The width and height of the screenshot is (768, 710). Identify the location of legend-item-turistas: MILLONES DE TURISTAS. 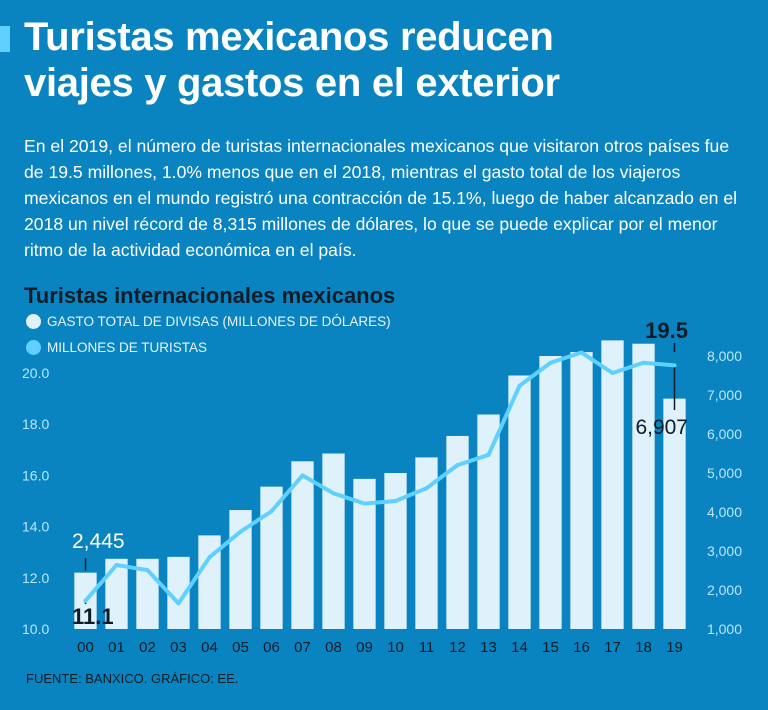
(116, 347).